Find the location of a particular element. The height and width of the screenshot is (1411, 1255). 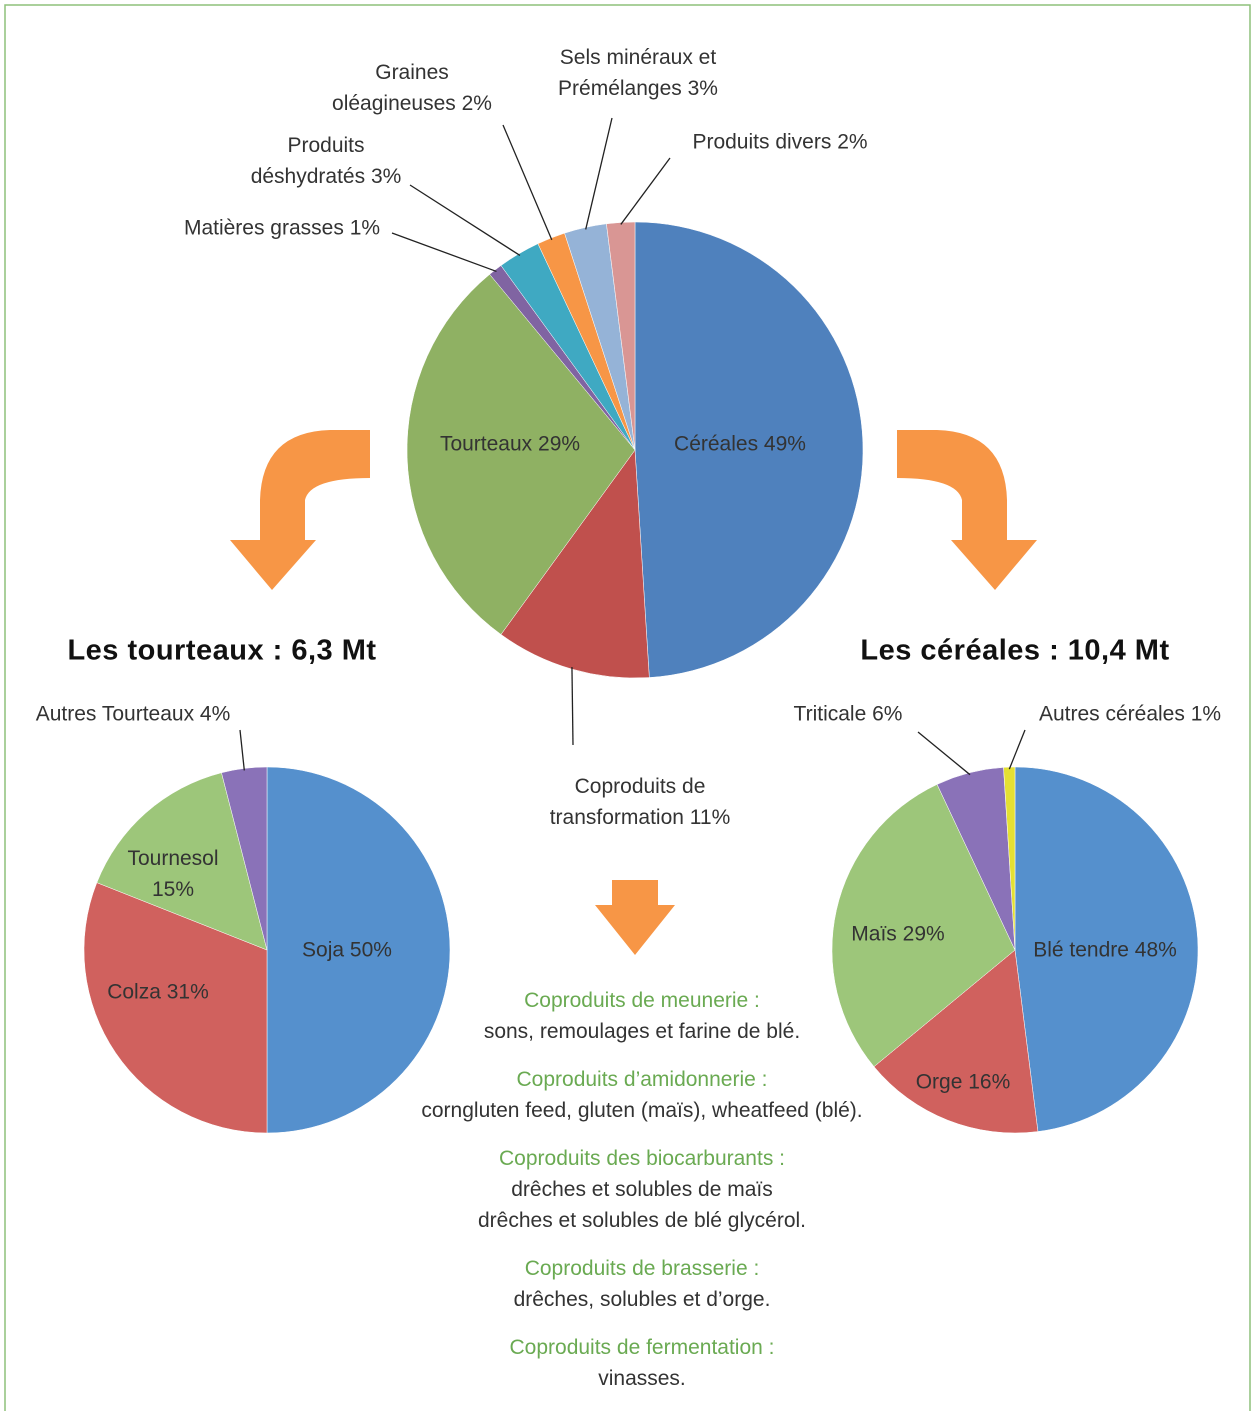

coproduct-text: vinasses. is located at coordinates (642, 1378).